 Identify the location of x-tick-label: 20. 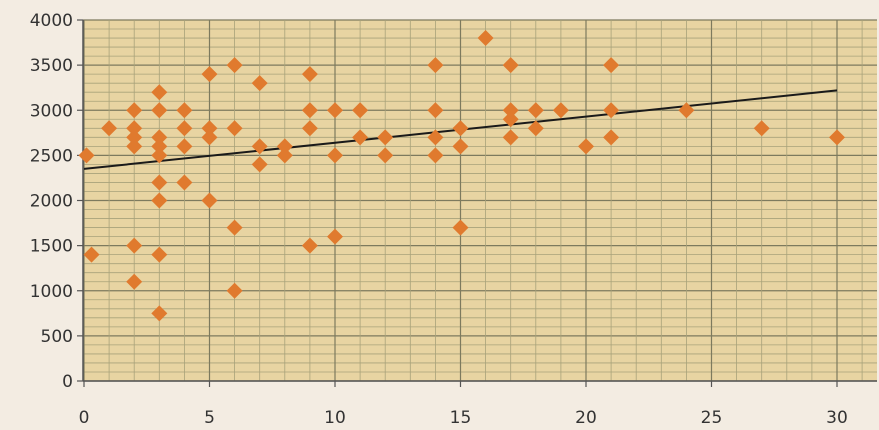
(586, 418).